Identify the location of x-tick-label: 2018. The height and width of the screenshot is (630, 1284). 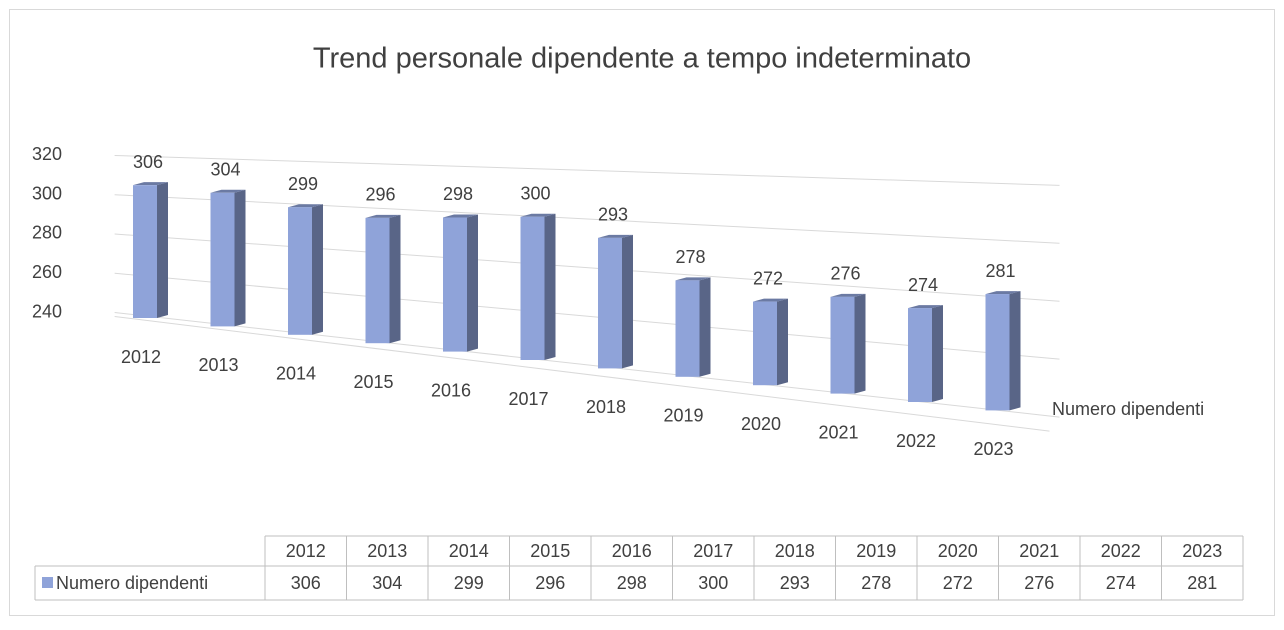
(606, 407).